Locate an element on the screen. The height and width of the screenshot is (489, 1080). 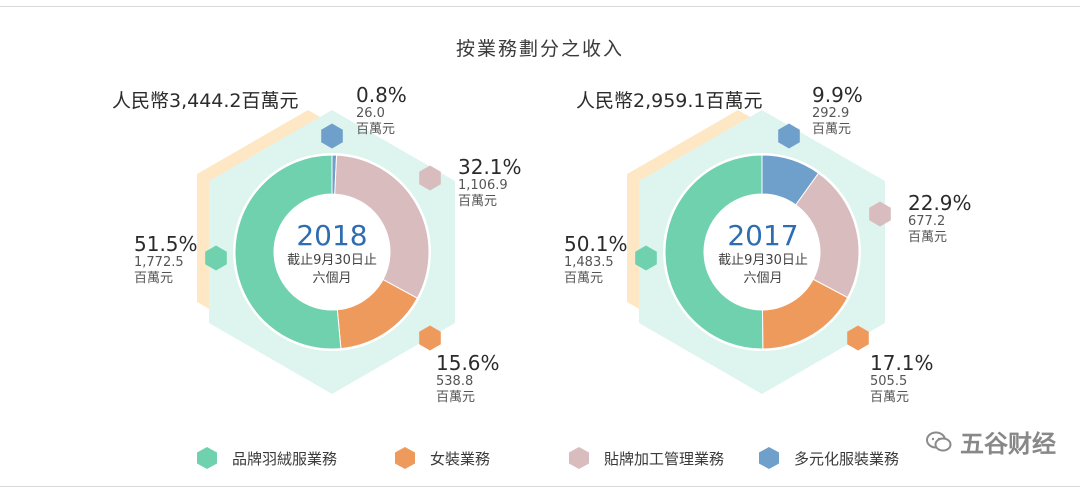
total-label-2017: 人民幣2,959.1百萬元 is located at coordinates (669, 101).